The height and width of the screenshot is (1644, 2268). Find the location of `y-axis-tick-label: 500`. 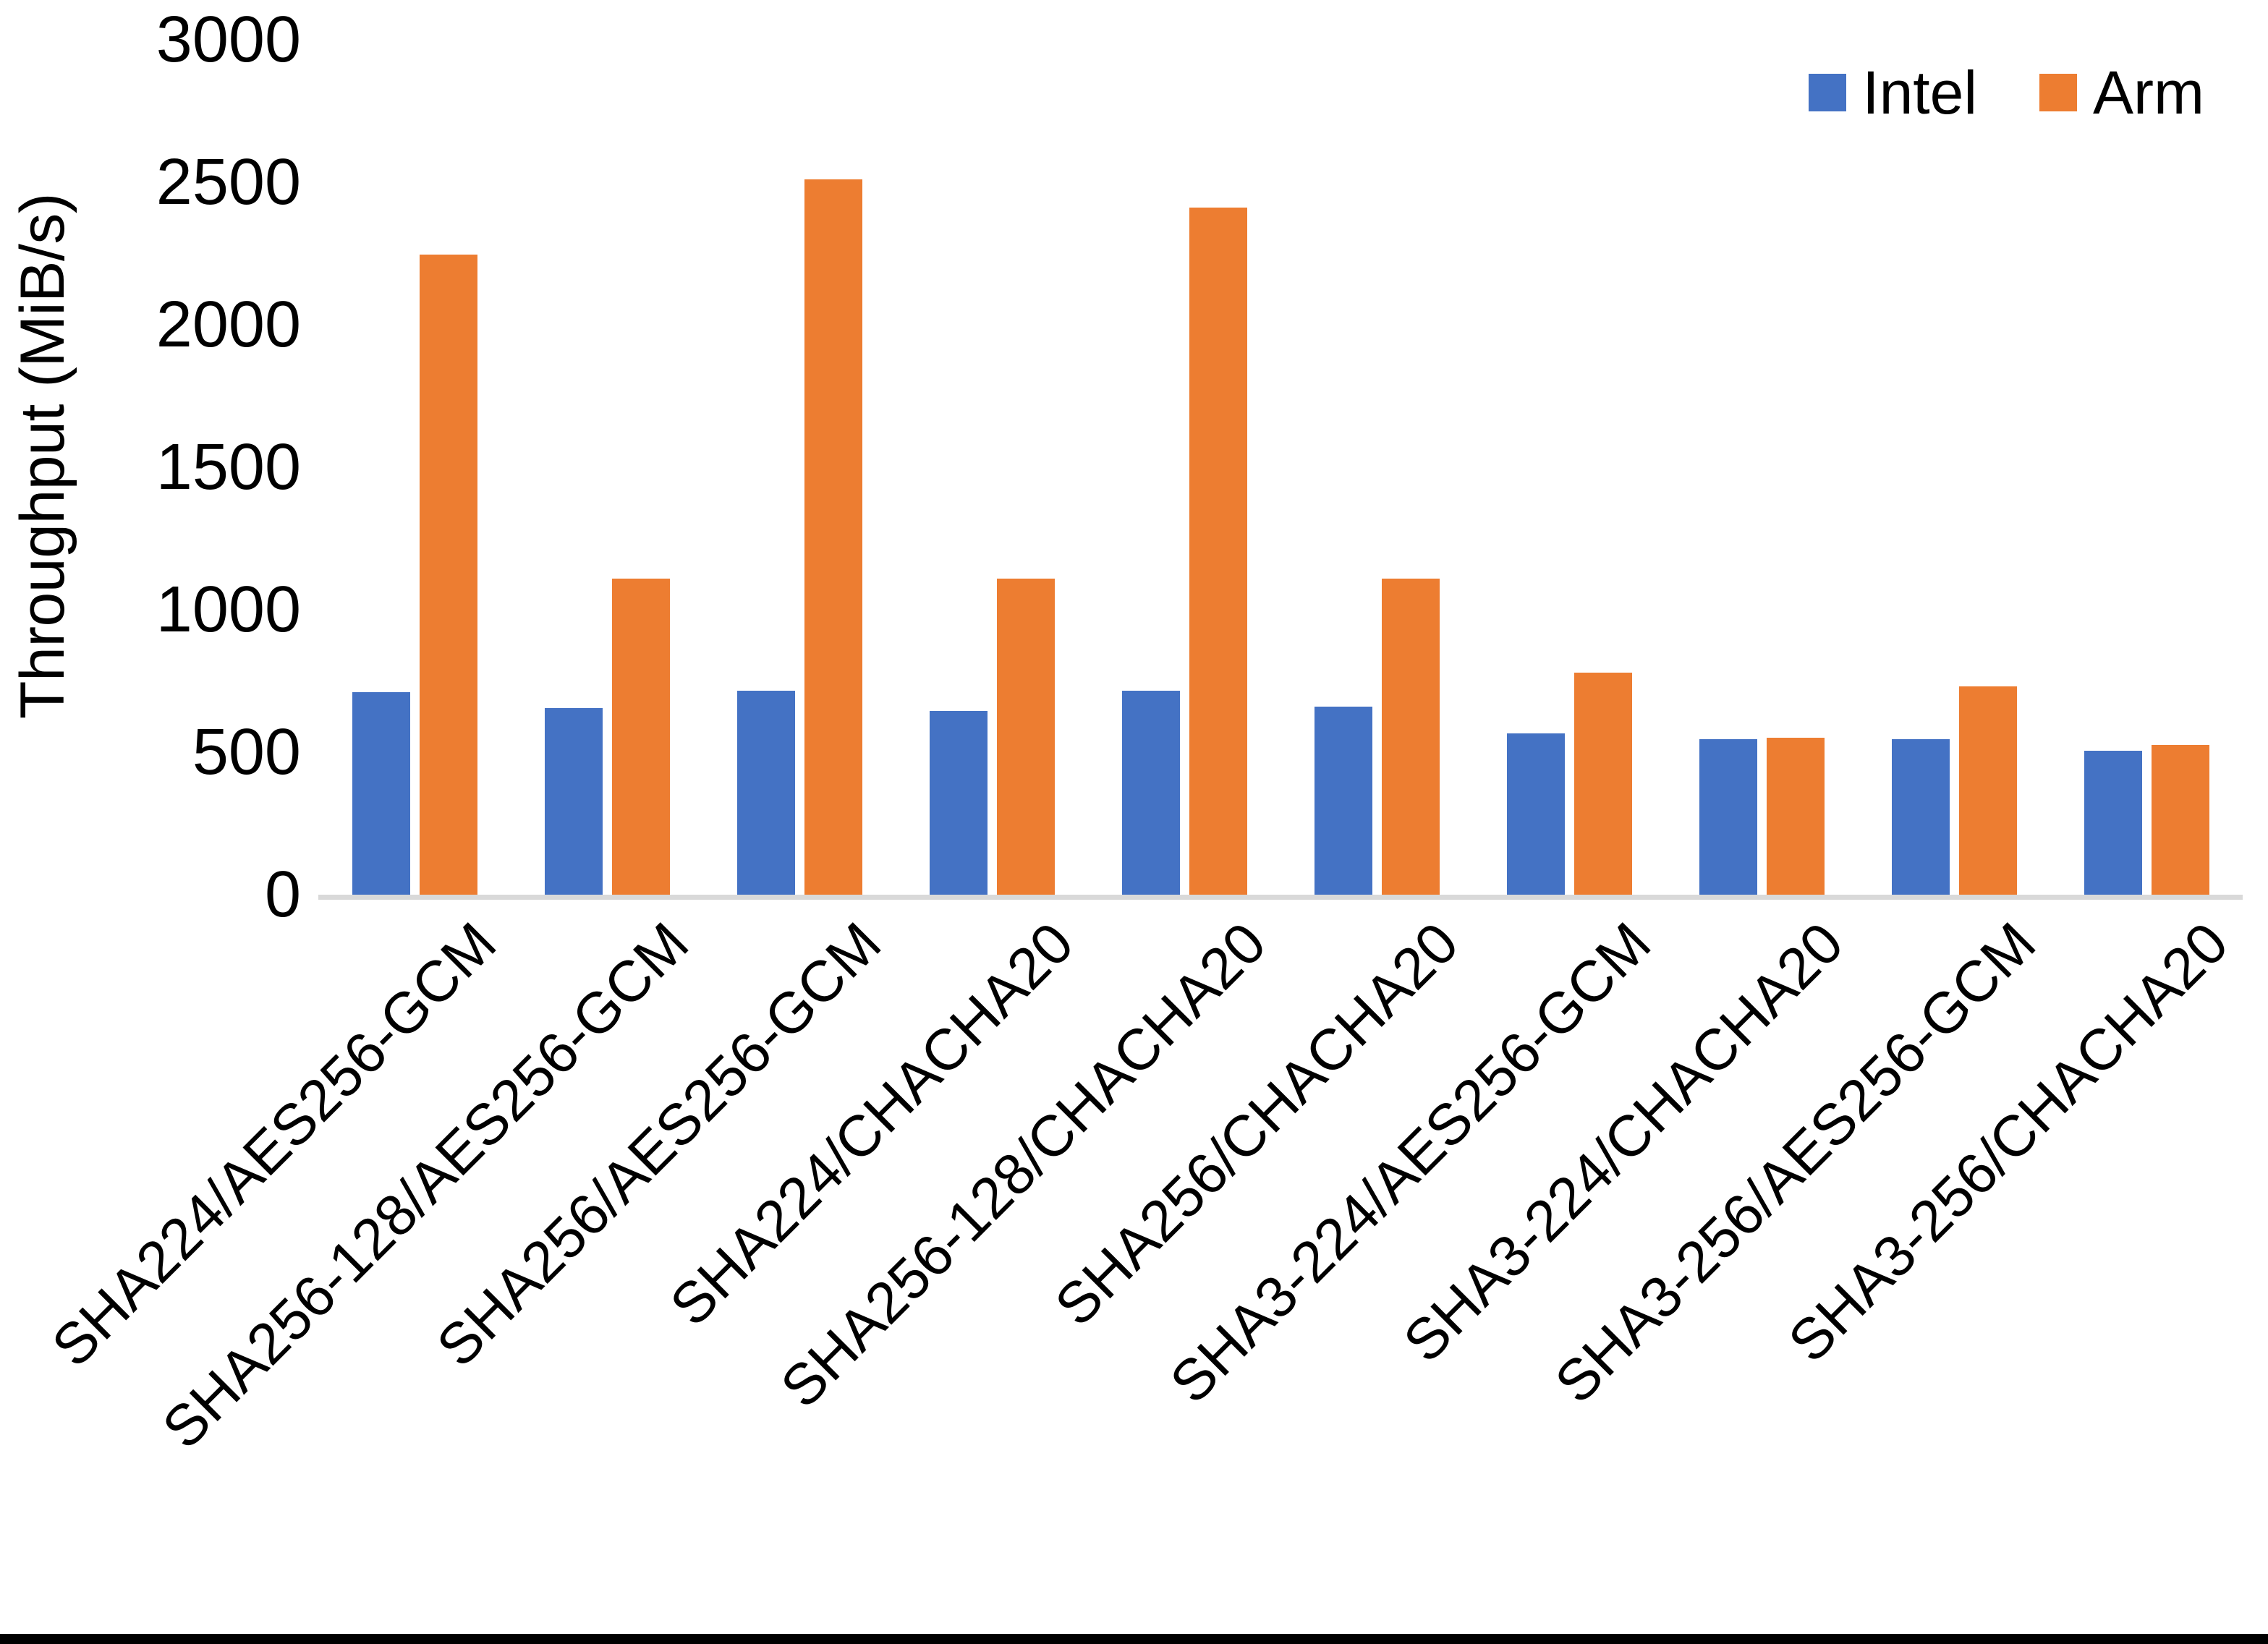

y-axis-tick-label: 500 is located at coordinates (246, 752).